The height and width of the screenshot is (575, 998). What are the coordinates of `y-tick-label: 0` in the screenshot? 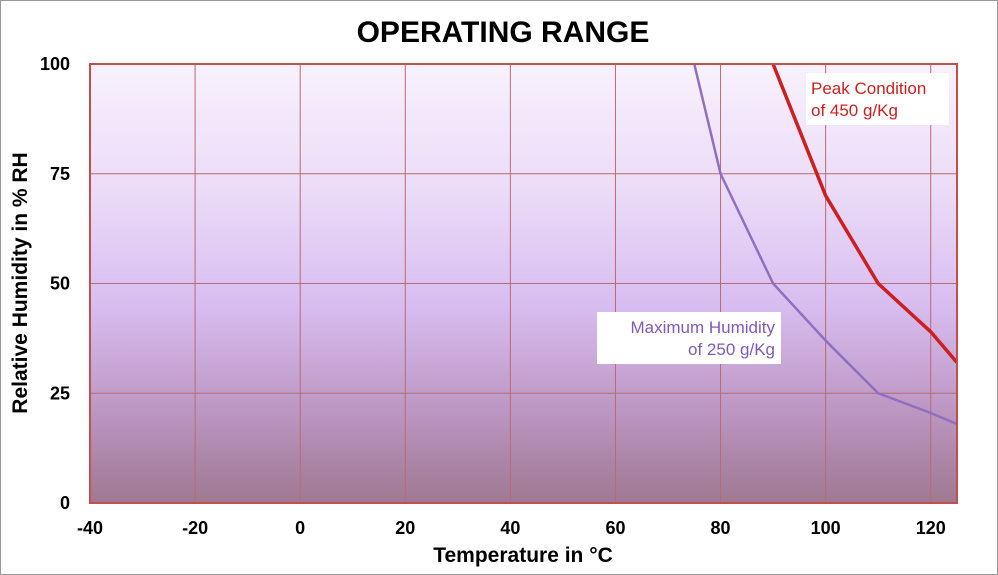 It's located at (65, 503).